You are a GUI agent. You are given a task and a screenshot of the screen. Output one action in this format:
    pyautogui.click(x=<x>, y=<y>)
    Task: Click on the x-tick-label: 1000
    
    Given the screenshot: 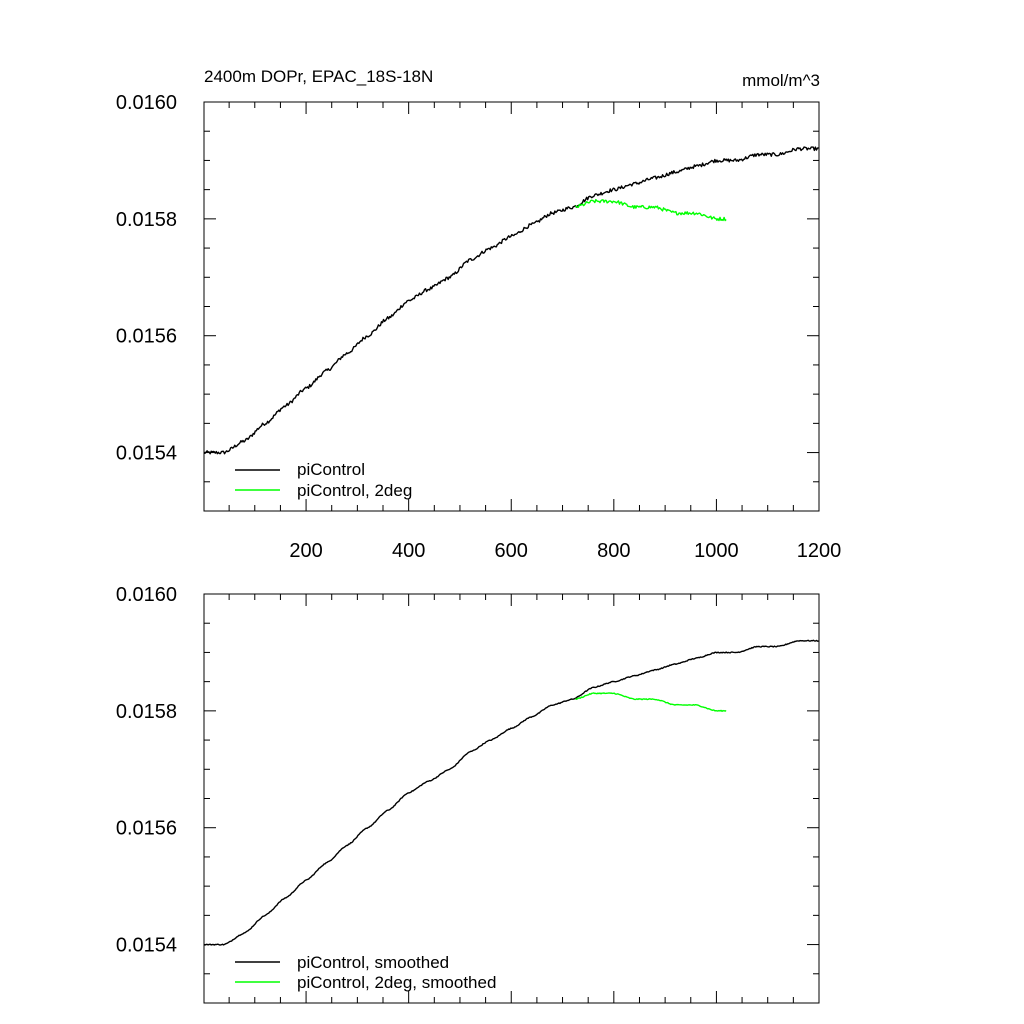 What is the action you would take?
    pyautogui.click(x=716, y=551)
    